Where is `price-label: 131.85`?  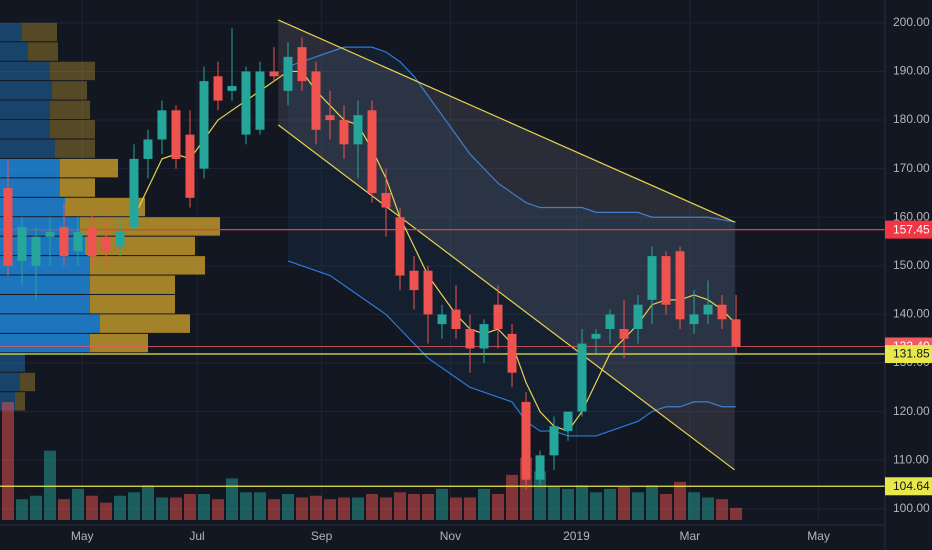 price-label: 131.85 is located at coordinates (911, 354).